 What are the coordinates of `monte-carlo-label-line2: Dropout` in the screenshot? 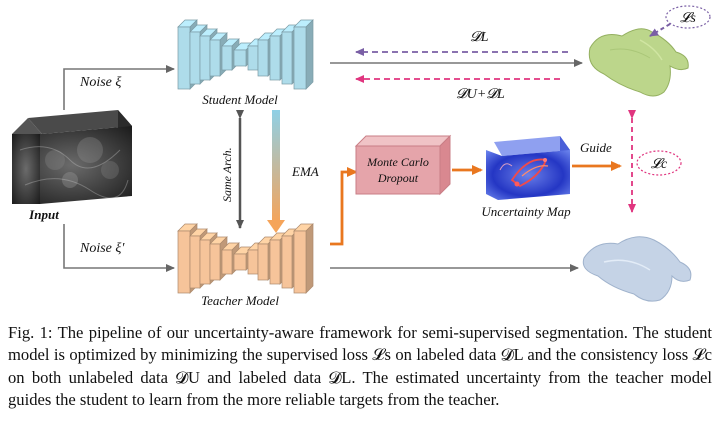 It's located at (398, 178).